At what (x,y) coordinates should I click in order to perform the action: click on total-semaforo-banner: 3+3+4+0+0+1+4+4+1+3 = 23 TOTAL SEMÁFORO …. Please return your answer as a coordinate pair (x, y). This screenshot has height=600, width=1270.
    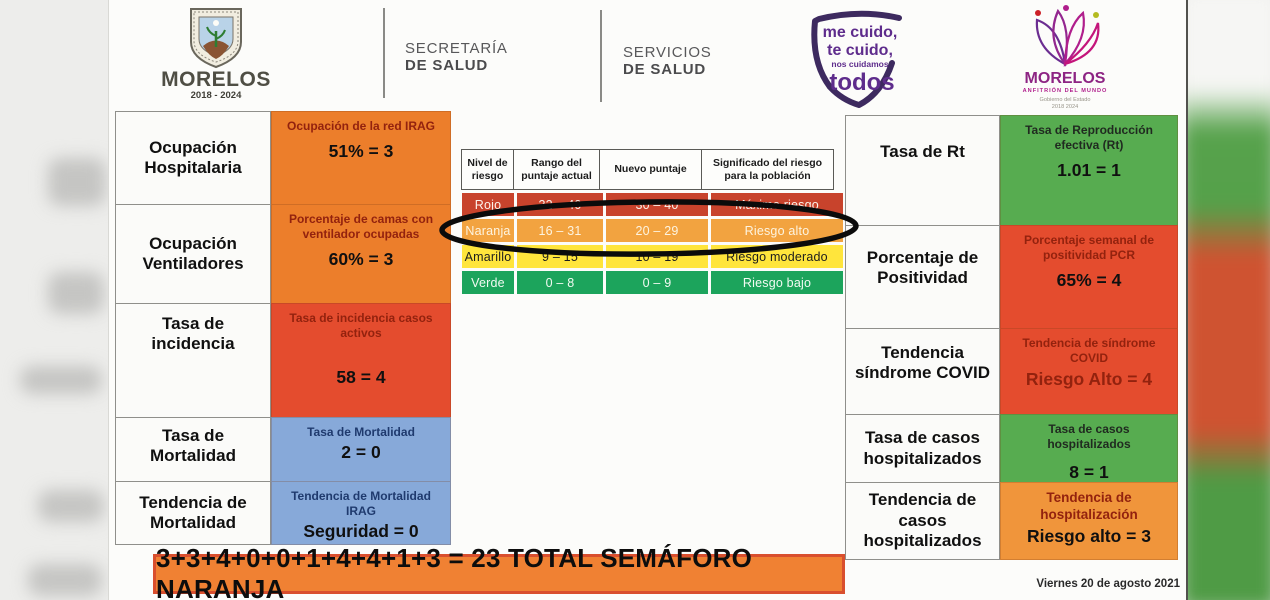
    Looking at the image, I should click on (499, 571).